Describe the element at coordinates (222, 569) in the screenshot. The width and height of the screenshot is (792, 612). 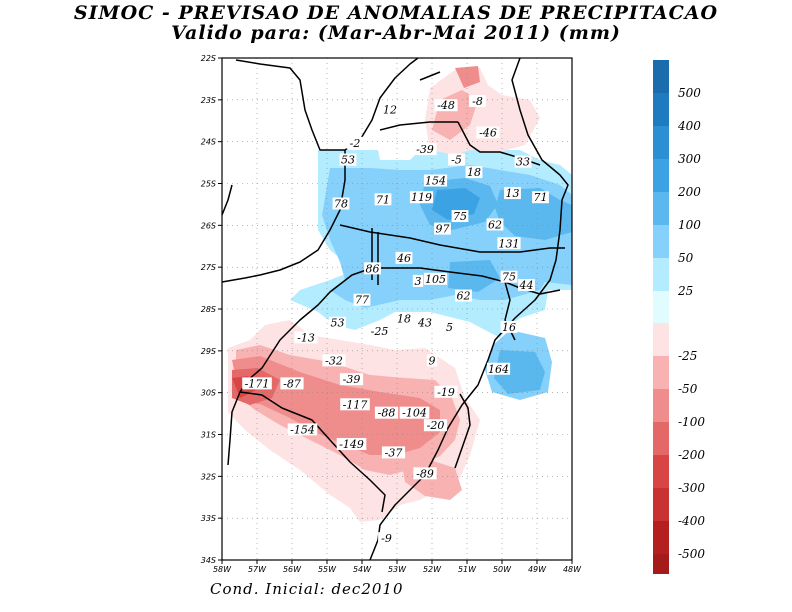
I see `lon-tick-label: 58W` at that location.